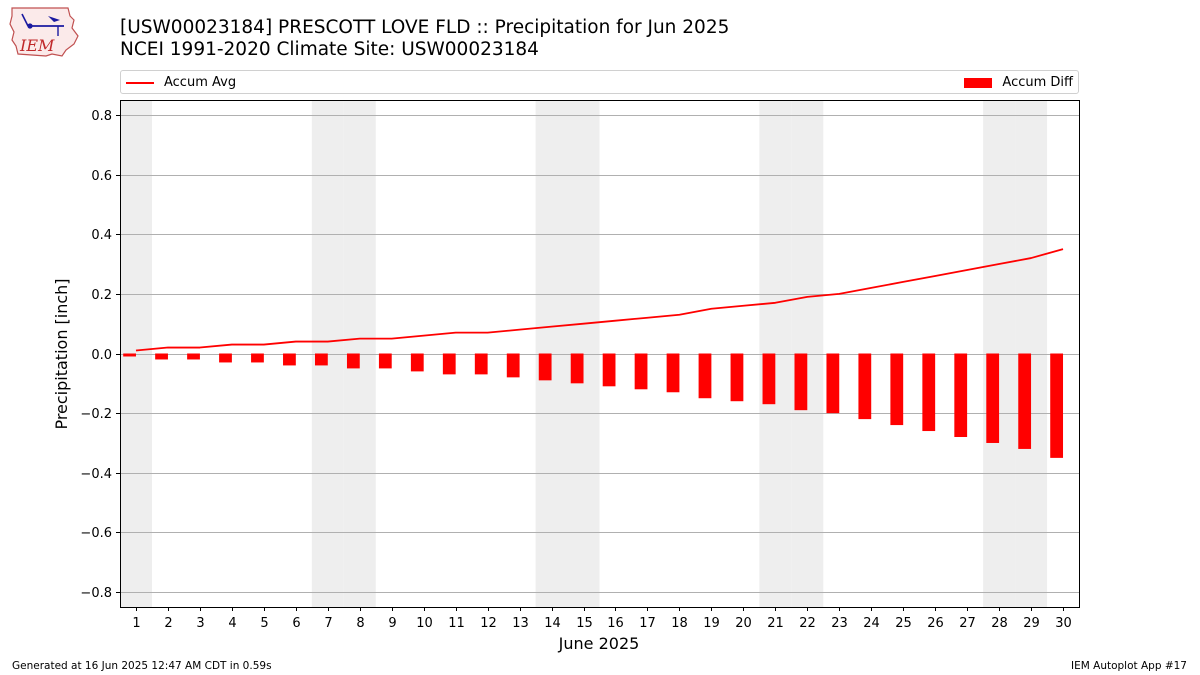 This screenshot has width=1200, height=675. What do you see at coordinates (168, 623) in the screenshot?
I see `x-tick-label-2: 2` at bounding box center [168, 623].